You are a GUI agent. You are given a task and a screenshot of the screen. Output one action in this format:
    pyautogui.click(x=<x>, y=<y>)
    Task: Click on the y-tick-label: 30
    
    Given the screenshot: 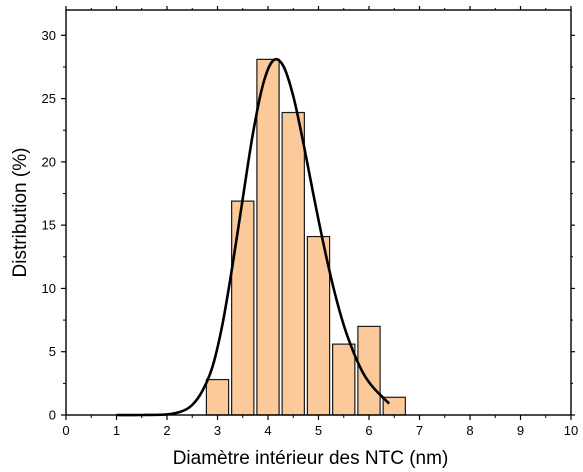 What is the action you would take?
    pyautogui.click(x=49, y=35)
    